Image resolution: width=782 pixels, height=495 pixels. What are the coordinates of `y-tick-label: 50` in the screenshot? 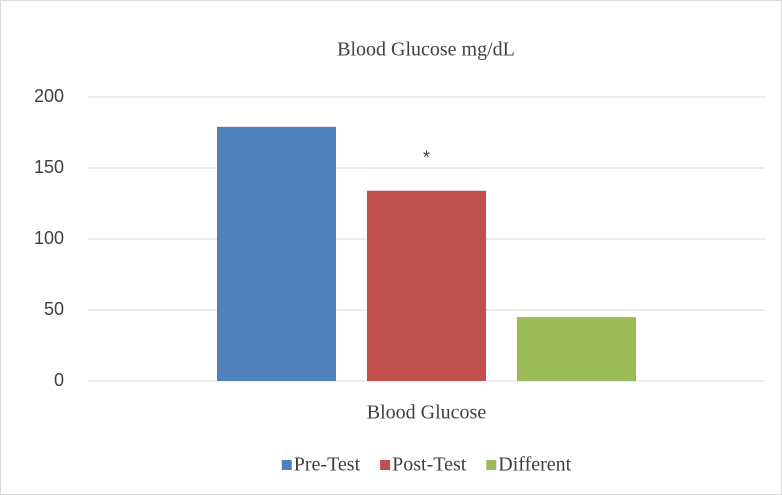 It's located at (54, 309).